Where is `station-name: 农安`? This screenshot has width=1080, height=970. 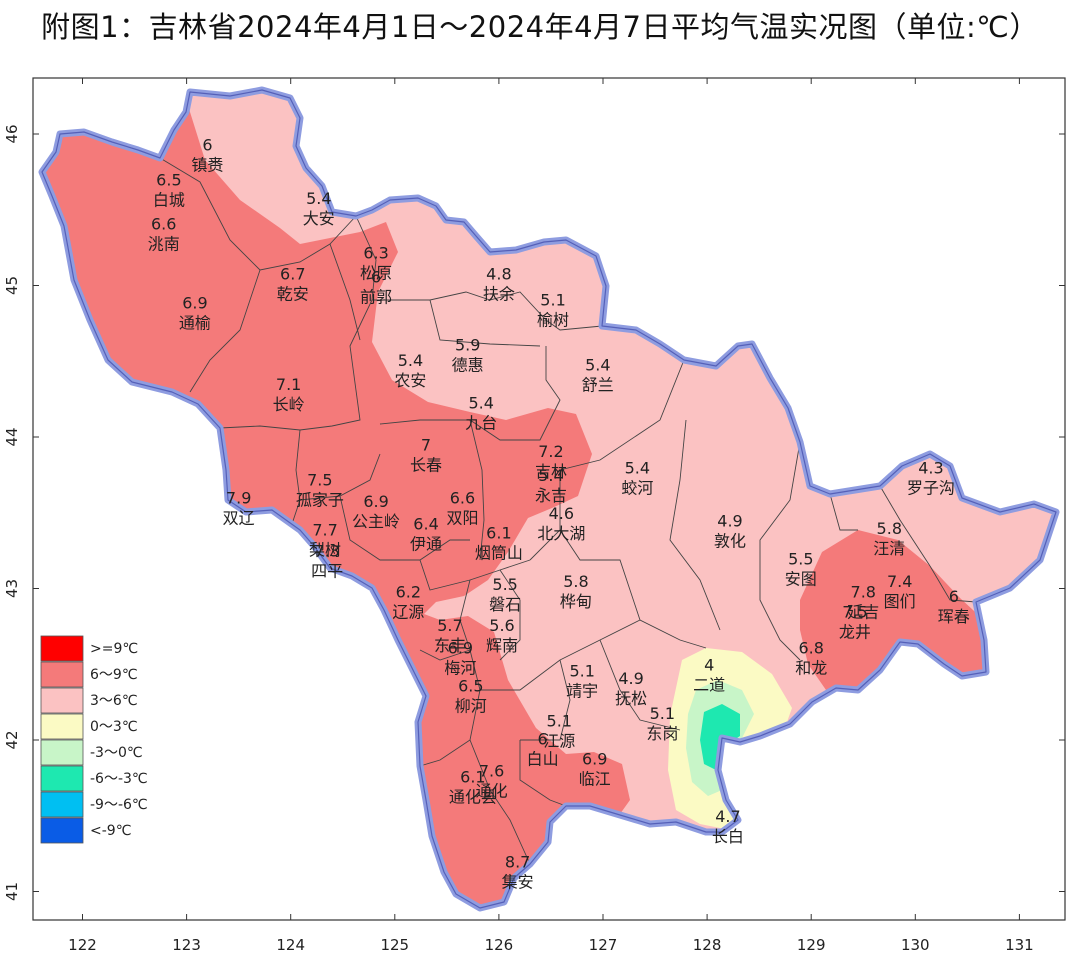
station-name: 农安 is located at coordinates (410, 380).